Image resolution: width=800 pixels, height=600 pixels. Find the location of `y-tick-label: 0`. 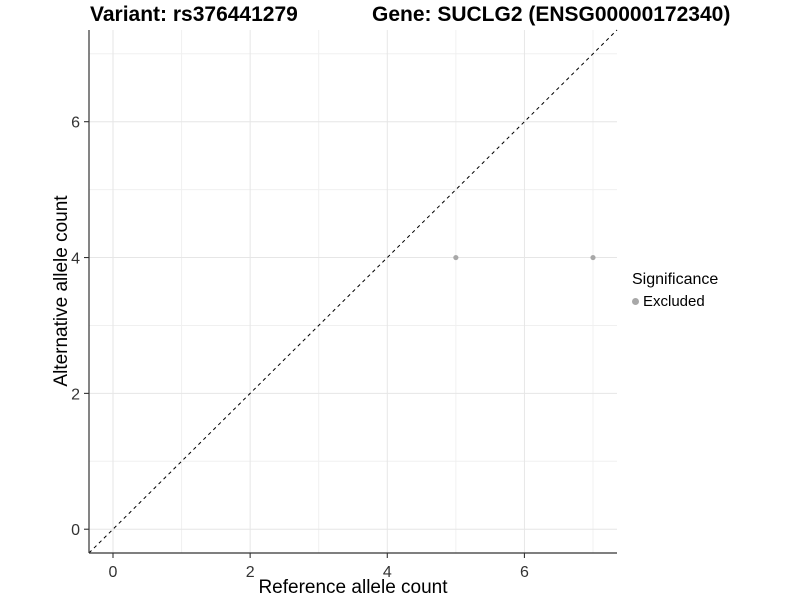

y-tick-label: 0 is located at coordinates (75, 530).